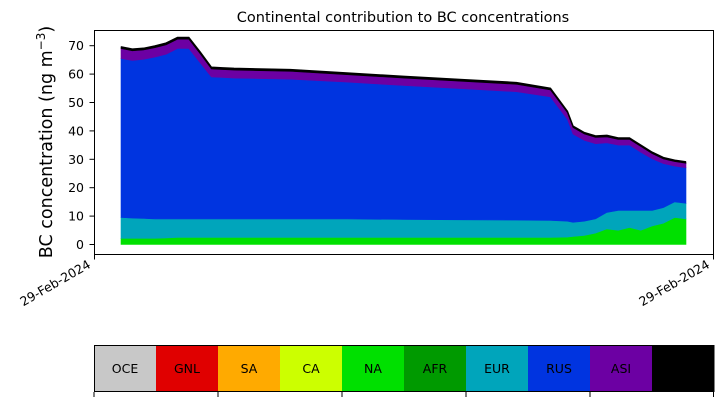 The height and width of the screenshot is (402, 722). I want to click on y-axis-label: BC concentration (ng m−3), so click(45, 142).